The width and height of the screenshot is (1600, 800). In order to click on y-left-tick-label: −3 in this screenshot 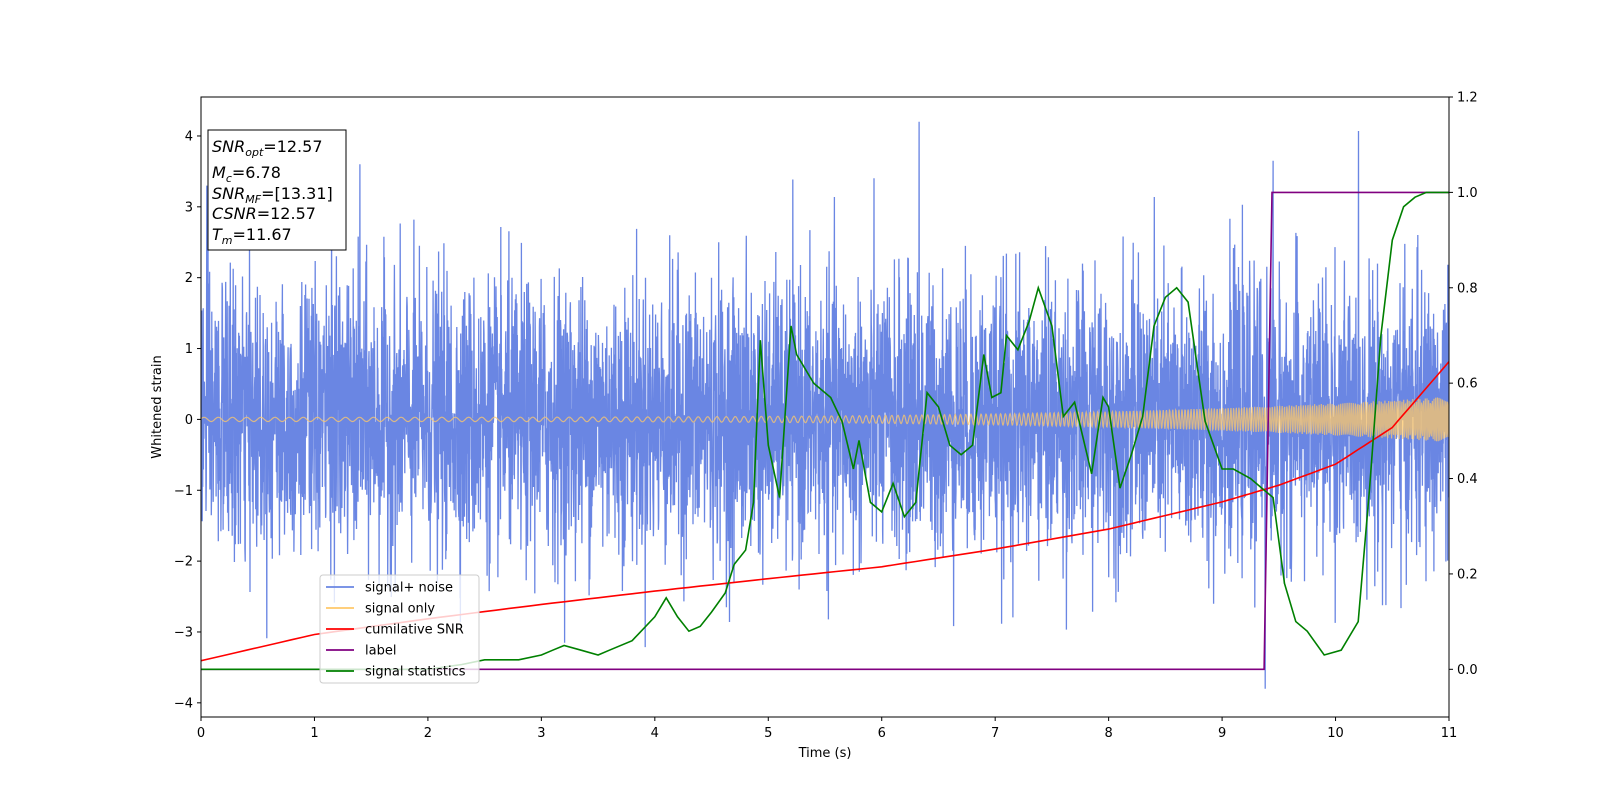, I will do `click(183, 632)`.